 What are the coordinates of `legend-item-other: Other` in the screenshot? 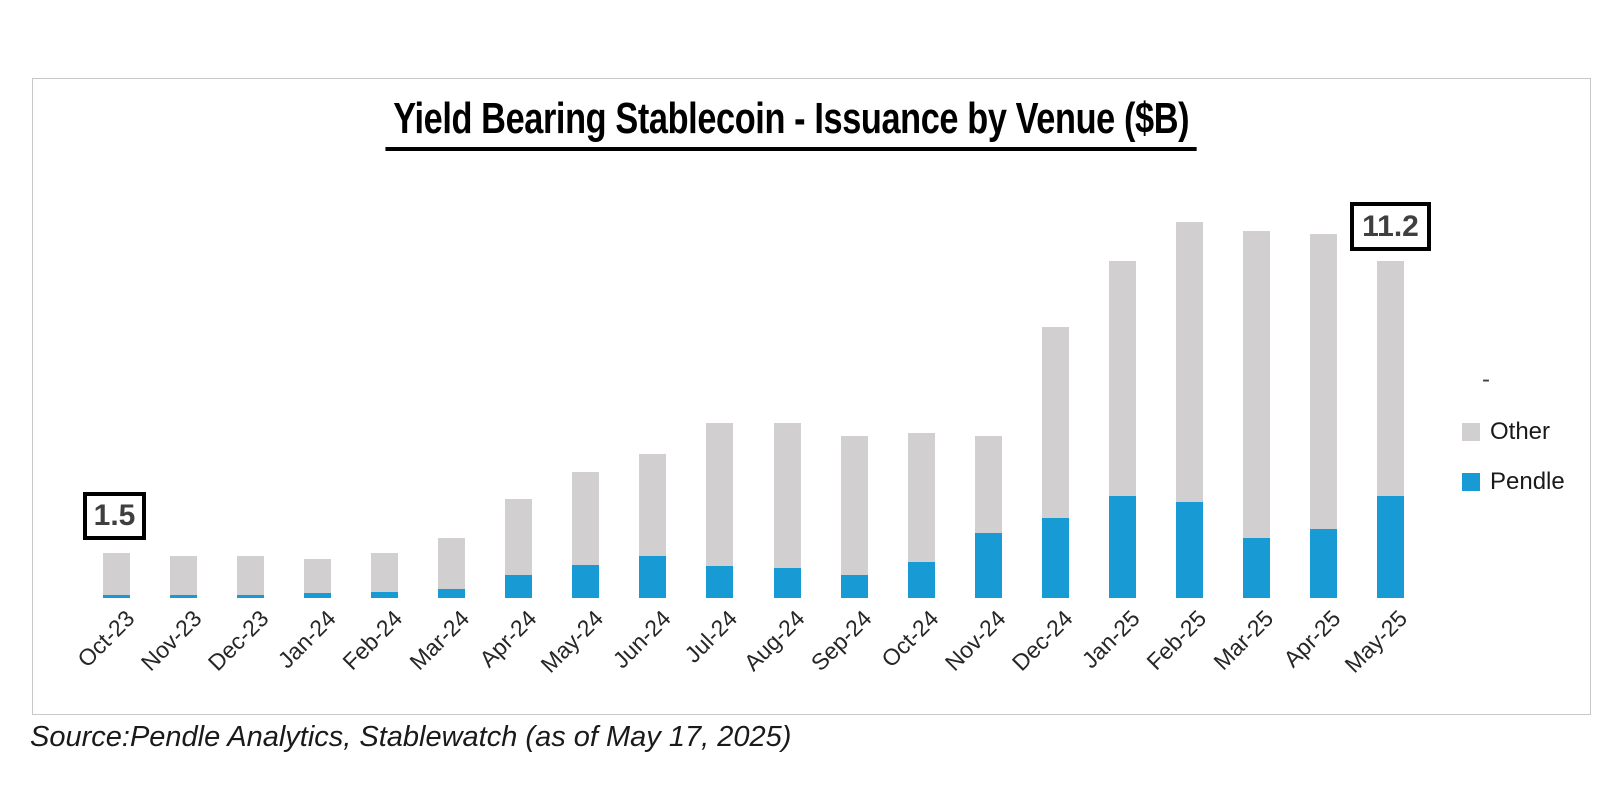 It's located at (1506, 432).